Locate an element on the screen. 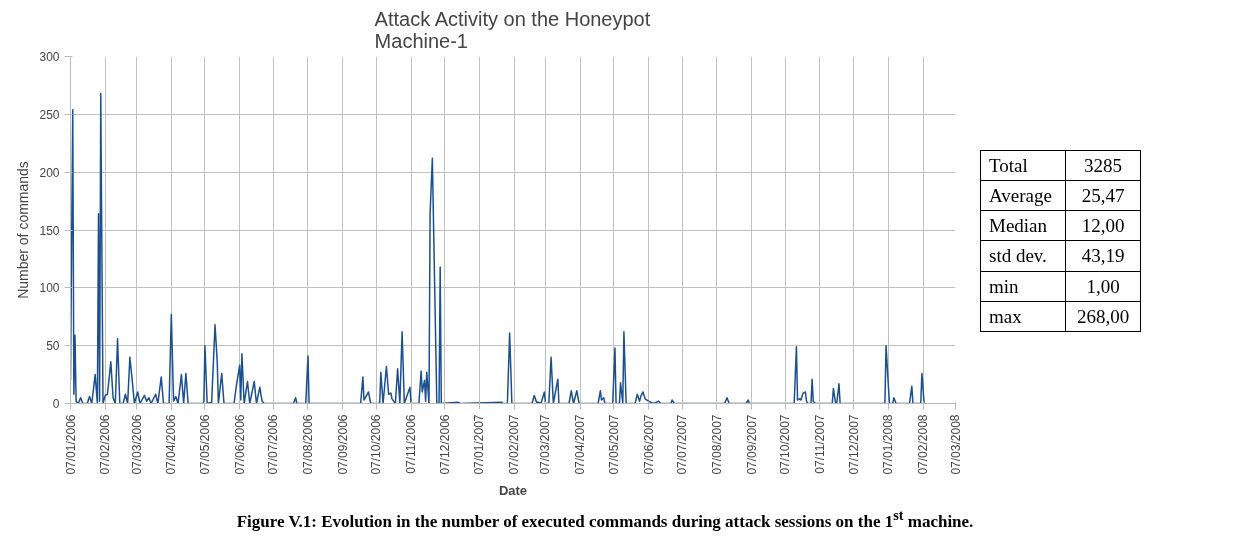 The width and height of the screenshot is (1236, 554). x-tick-label: 07/12/2007 is located at coordinates (853, 444).